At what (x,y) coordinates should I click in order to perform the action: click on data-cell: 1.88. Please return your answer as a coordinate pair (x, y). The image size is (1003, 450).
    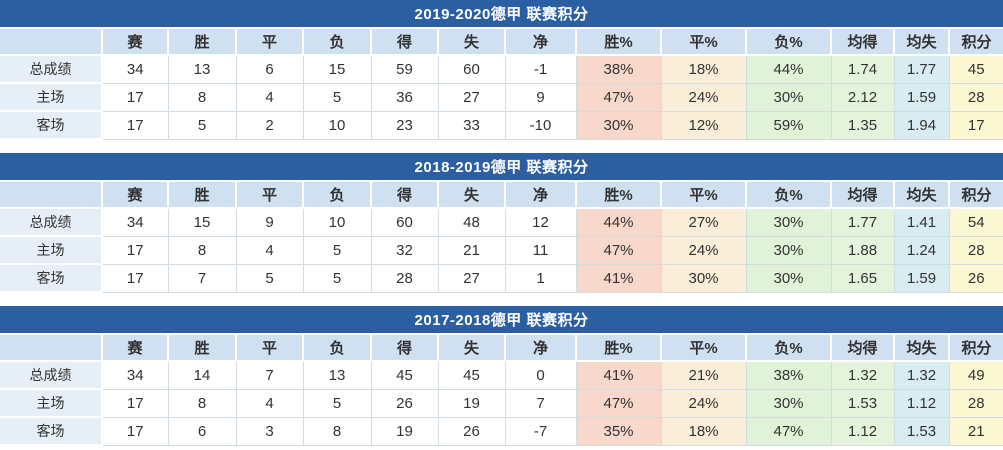
    Looking at the image, I should click on (862, 250).